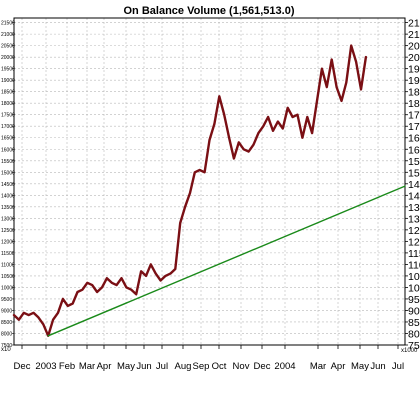  What do you see at coordinates (219, 366) in the screenshot?
I see `x-tick-label: Oct` at bounding box center [219, 366].